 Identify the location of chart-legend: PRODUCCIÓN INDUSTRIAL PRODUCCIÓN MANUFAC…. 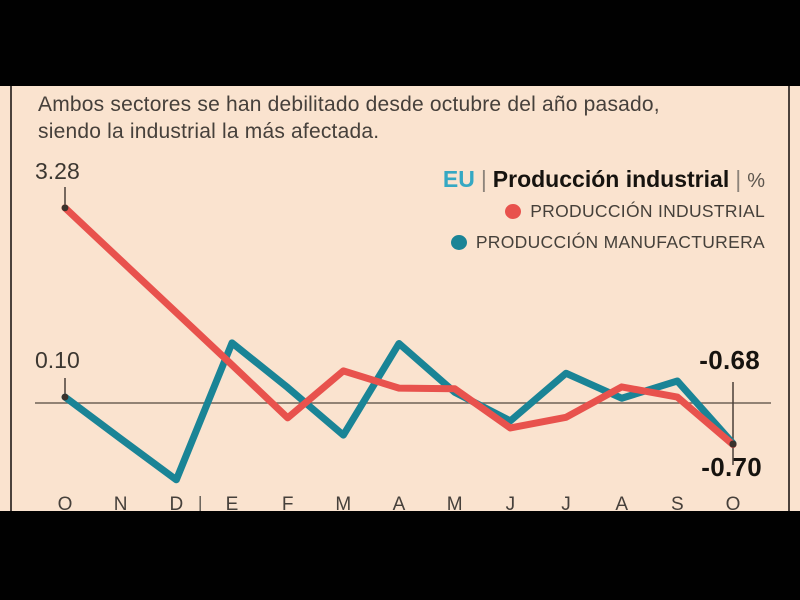
(607, 227).